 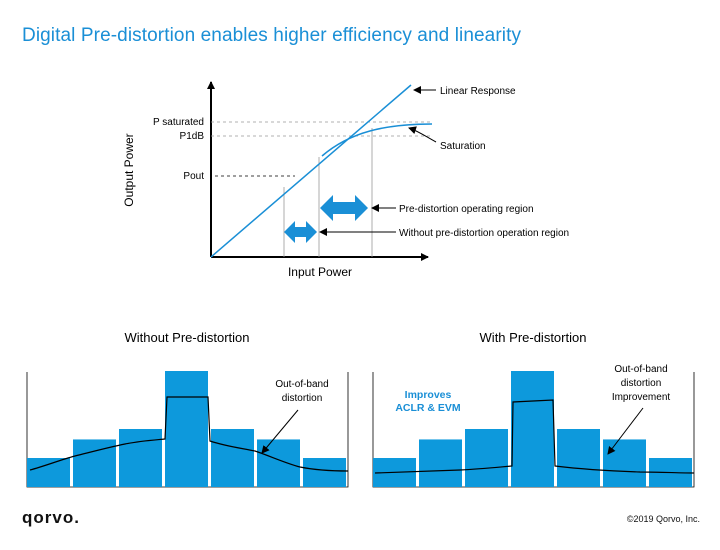 I want to click on left-annotation-arrow, so click(x=280, y=431).